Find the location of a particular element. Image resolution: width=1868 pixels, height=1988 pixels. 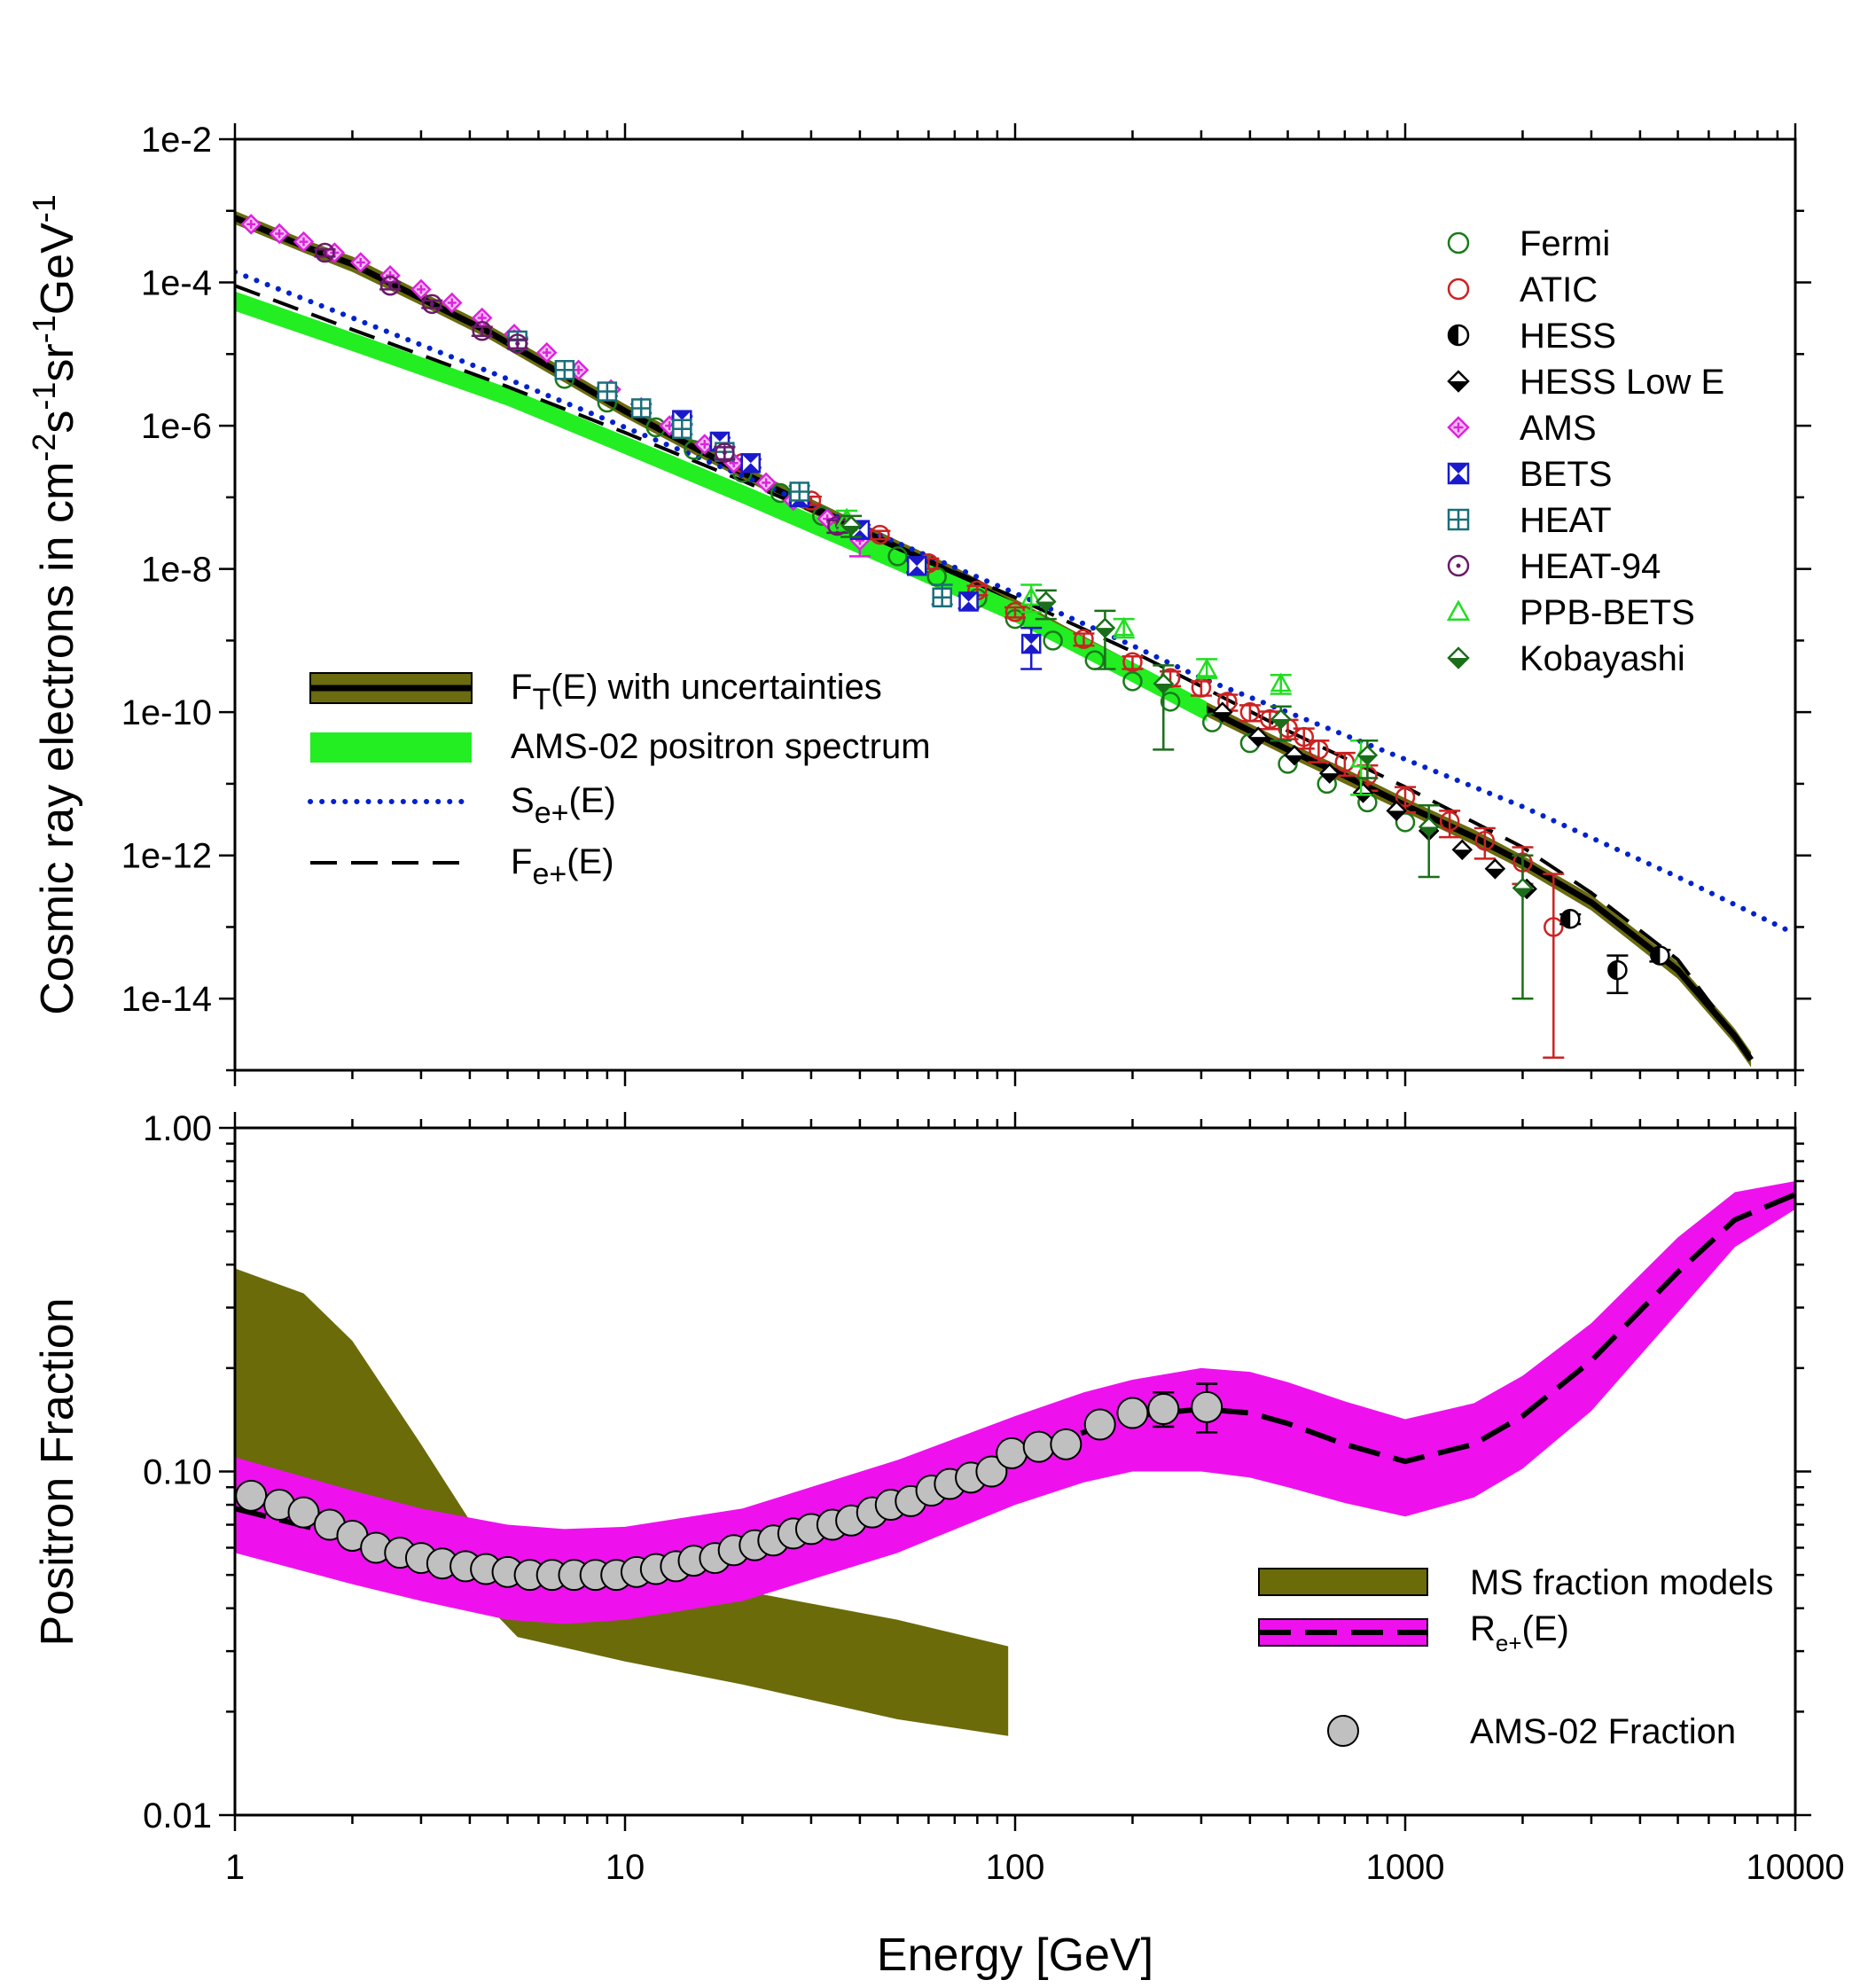

points-kobayashi-point-1-fill is located at coordinates (1045, 606).